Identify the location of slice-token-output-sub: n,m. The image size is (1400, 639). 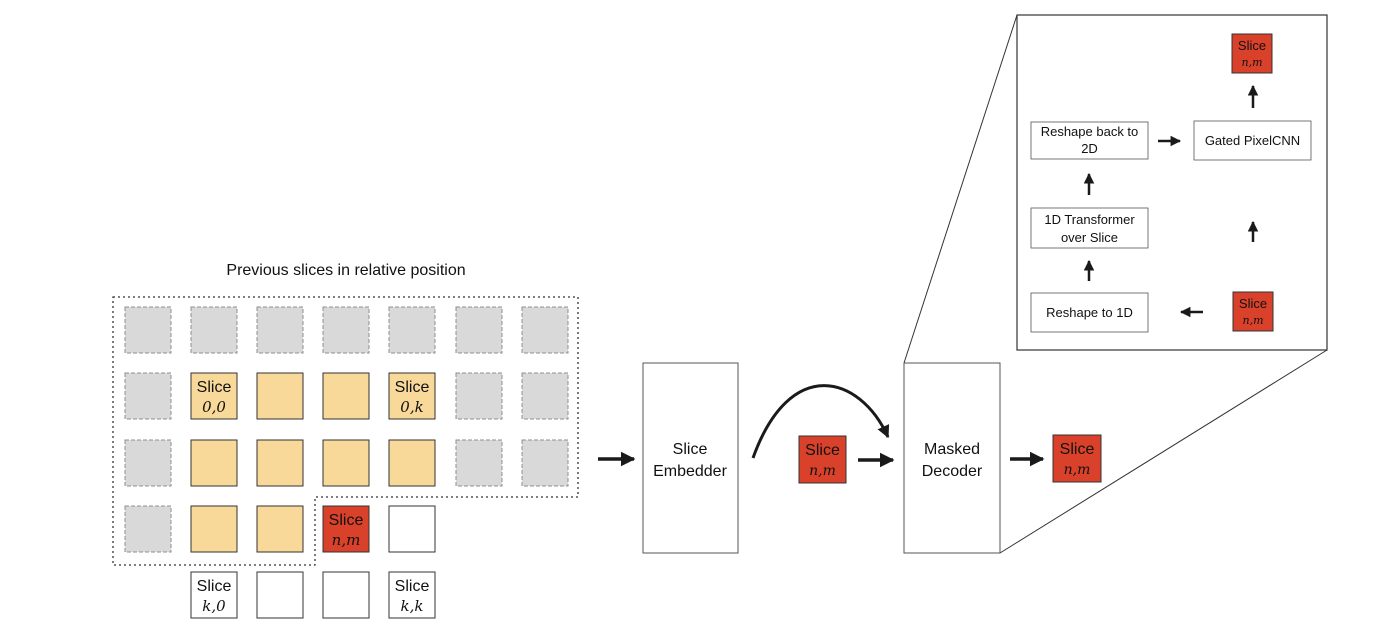
(1077, 470).